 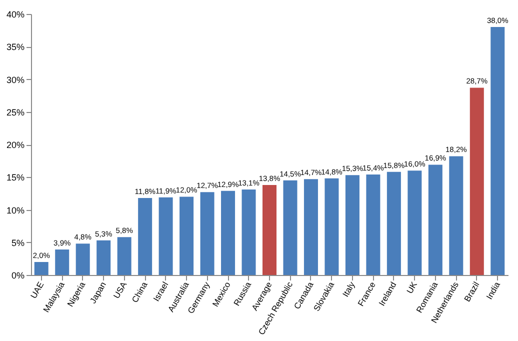 I want to click on x-tick-label: UK, so click(x=412, y=288).